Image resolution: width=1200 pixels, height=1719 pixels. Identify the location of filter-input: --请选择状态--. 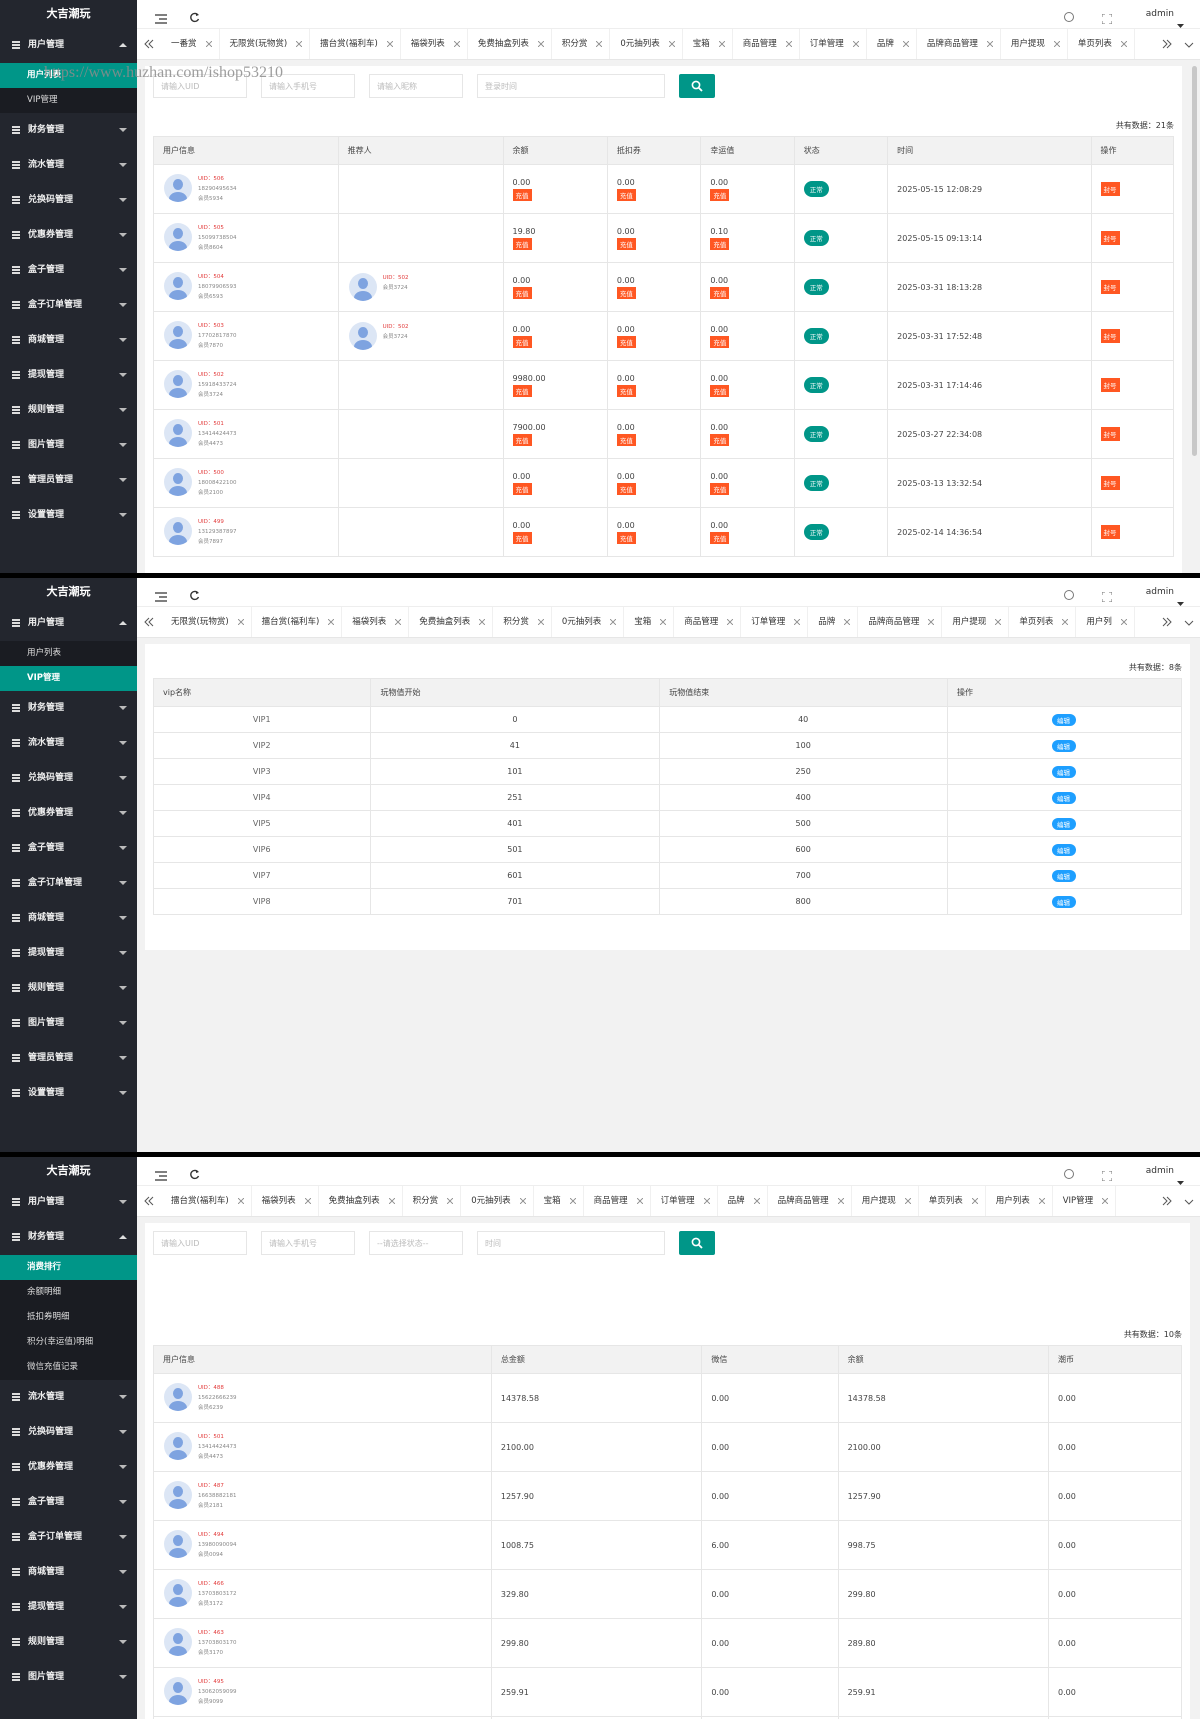
(416, 1243).